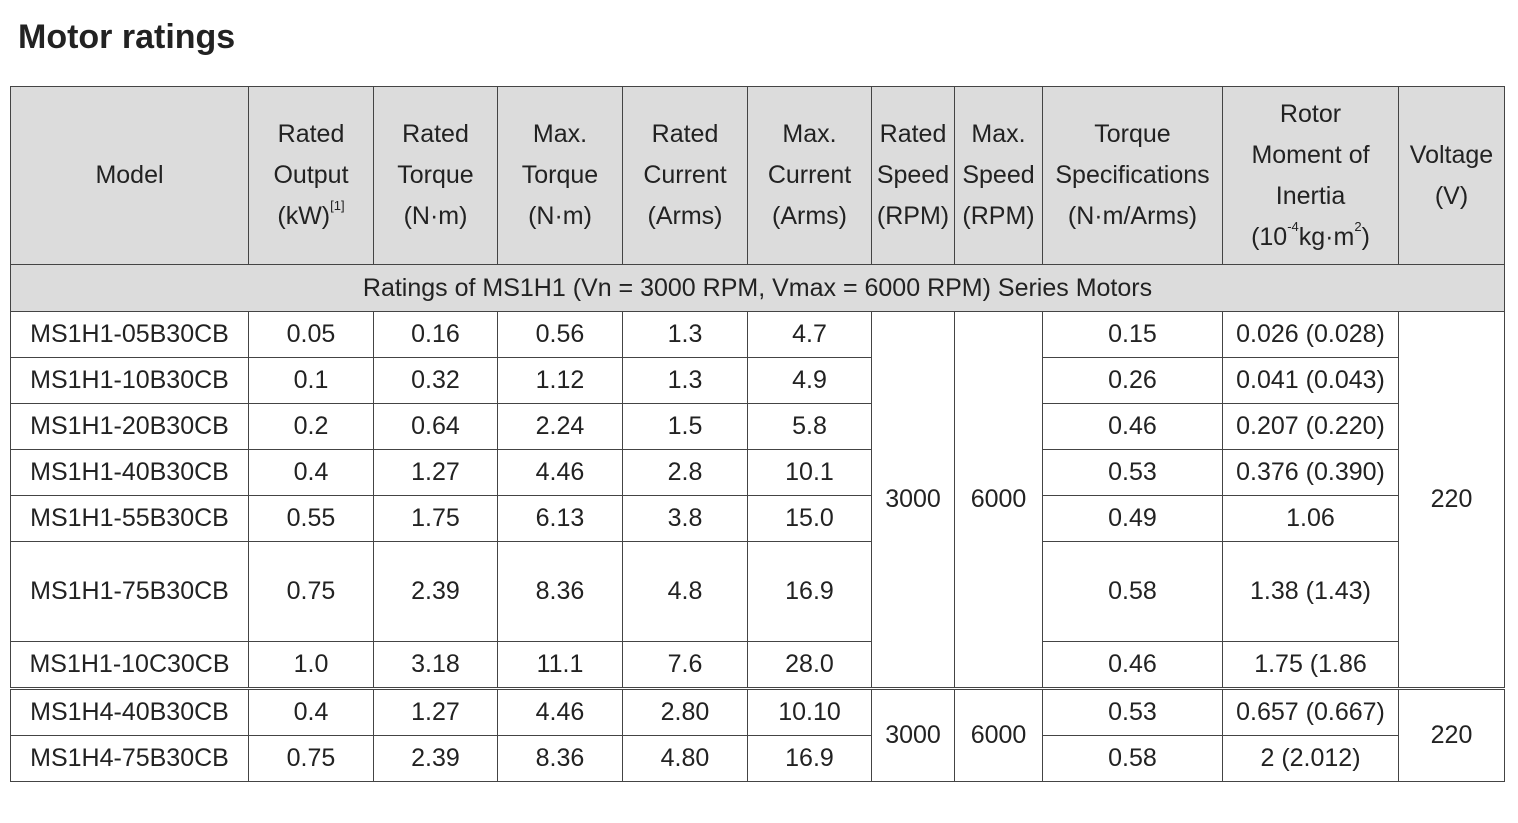 The image size is (1518, 823). Describe the element at coordinates (311, 518) in the screenshot. I see `value-cell: 0.55` at that location.